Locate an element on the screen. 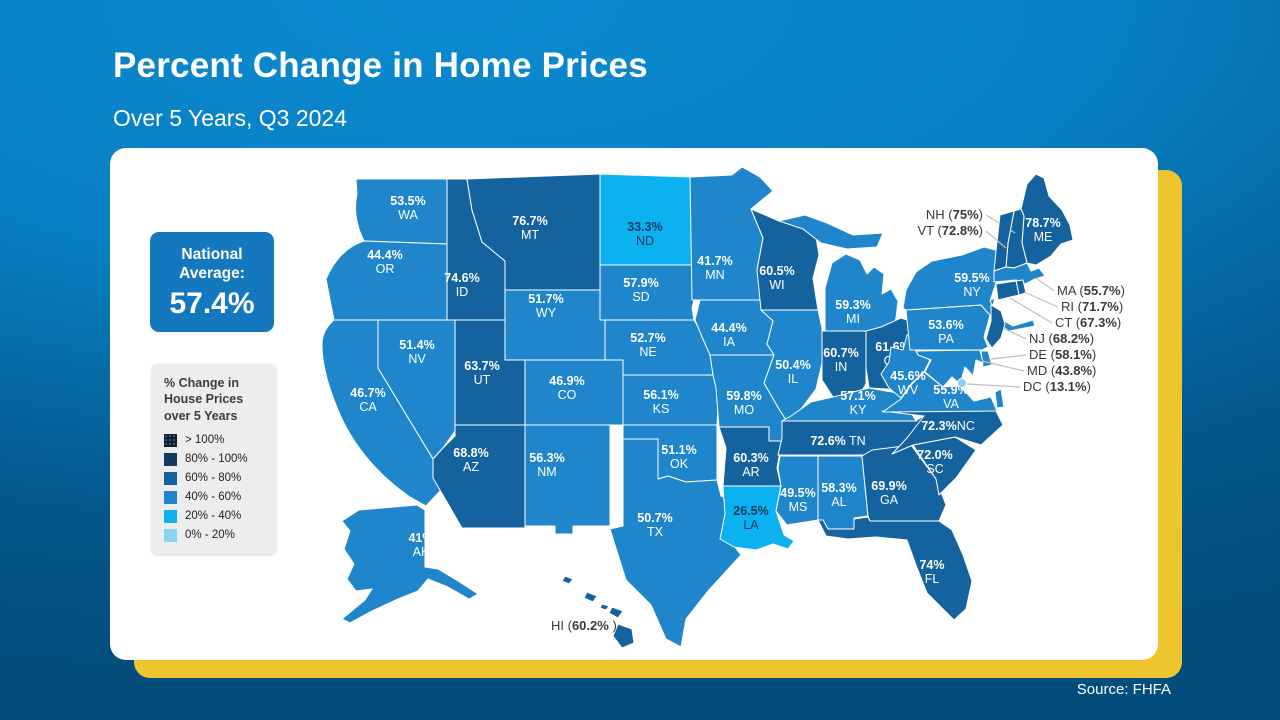 This screenshot has width=1280, height=720. state-label-LA: 26.5% LA is located at coordinates (750, 518).